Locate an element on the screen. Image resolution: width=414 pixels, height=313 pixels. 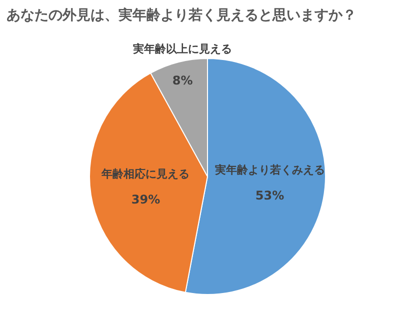
slice-label: 実年齢より若くみえる is located at coordinates (269, 169).